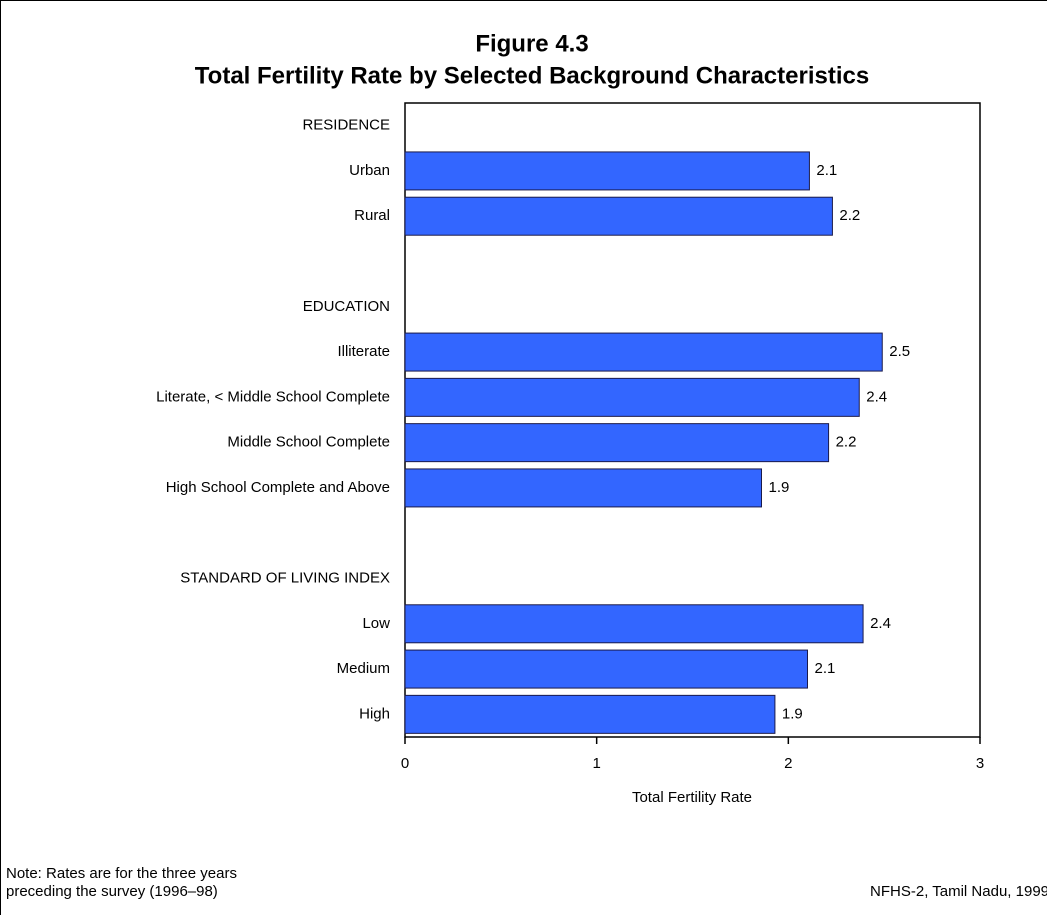  Describe the element at coordinates (899, 351) in the screenshot. I see `value-label: 2.5` at that location.